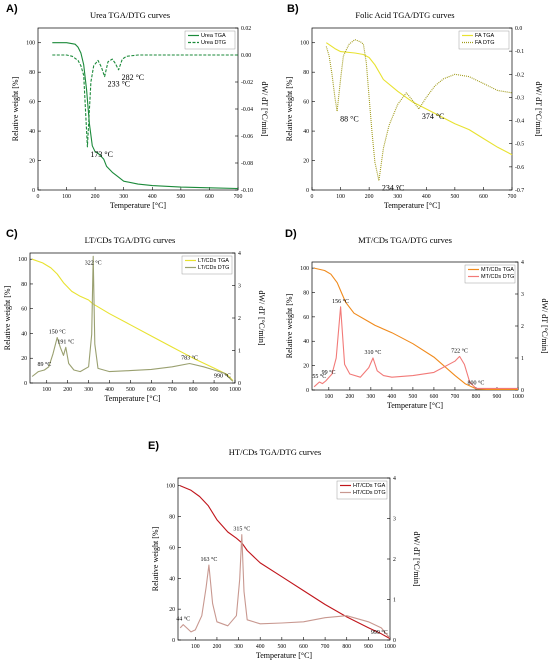 The width and height of the screenshot is (550, 671). Describe the element at coordinates (208, 559) in the screenshot. I see `peak-annotation: 163 °C` at that location.